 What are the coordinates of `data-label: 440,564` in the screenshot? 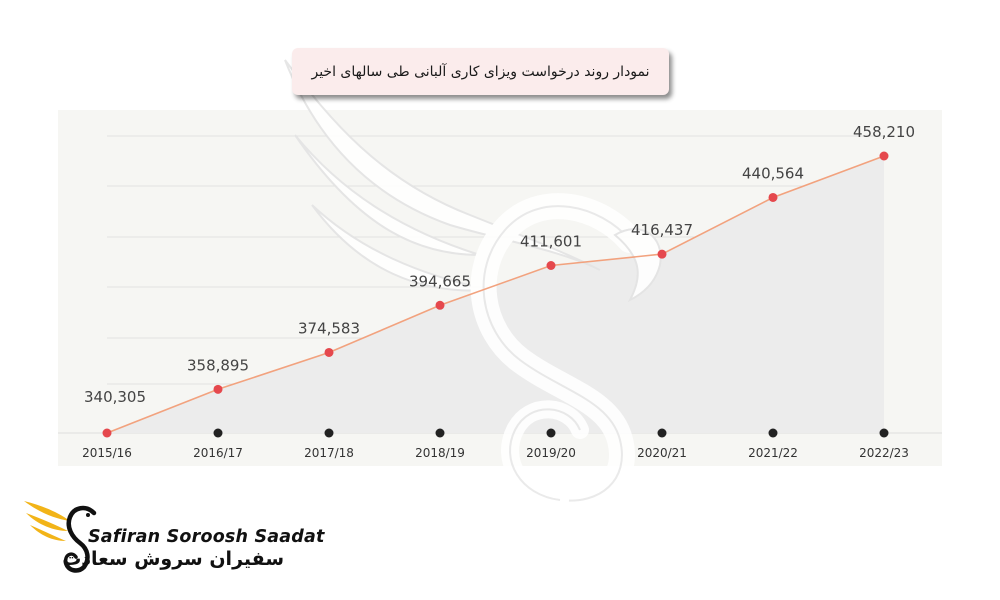 It's located at (773, 173).